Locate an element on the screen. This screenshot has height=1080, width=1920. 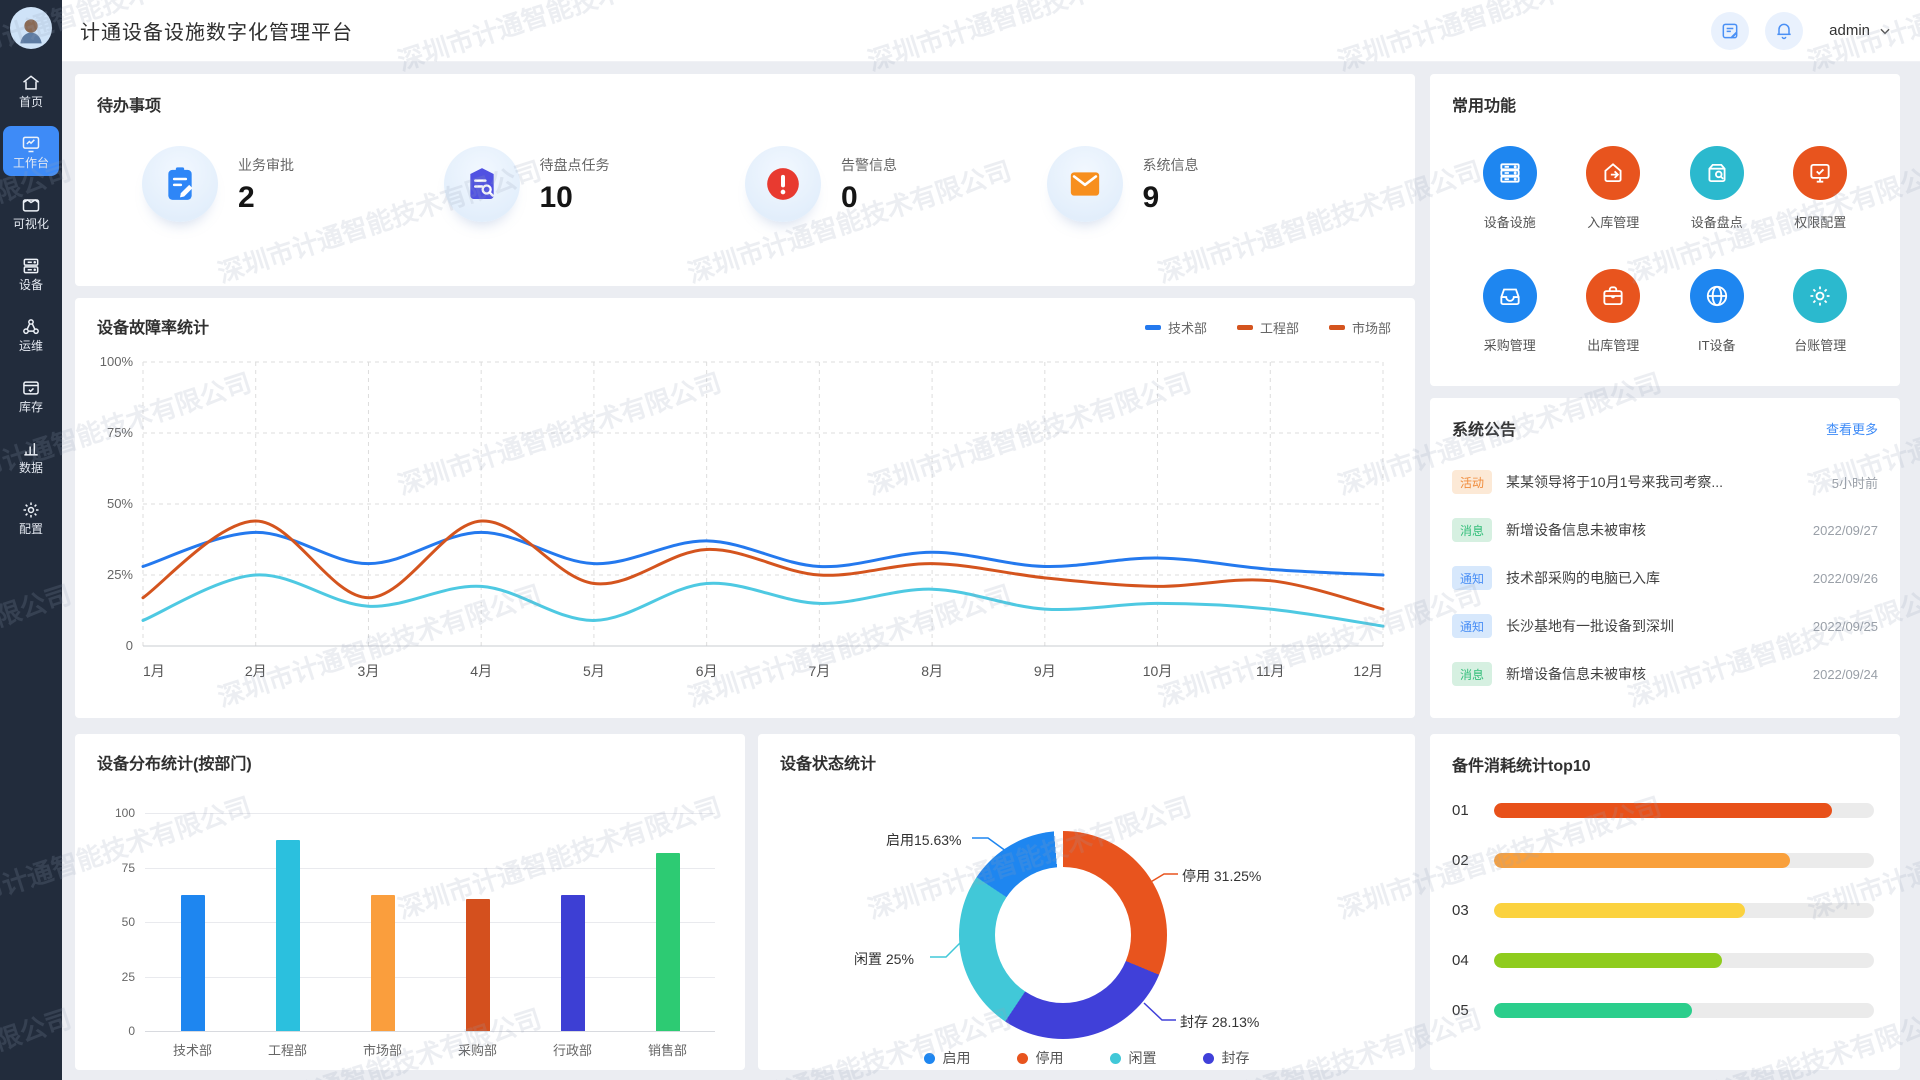
announcement-row: 通知 技术部采购的电脑已入库 2022/09/26 is located at coordinates (1665, 578).